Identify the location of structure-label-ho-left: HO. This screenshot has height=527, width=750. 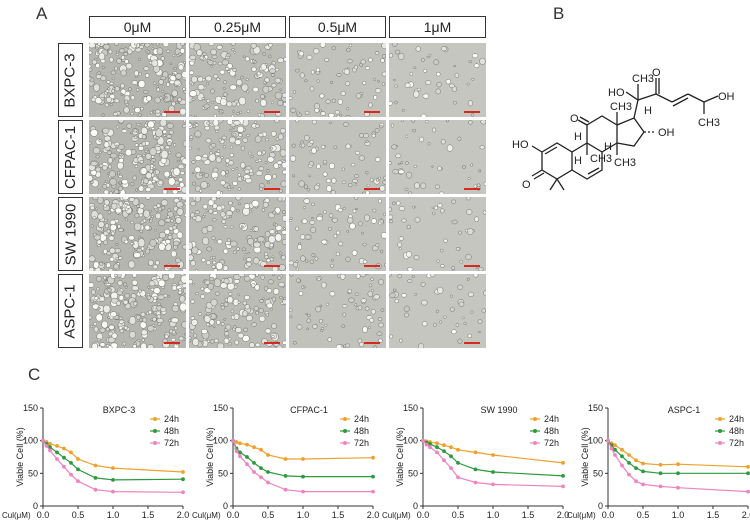
(520, 145).